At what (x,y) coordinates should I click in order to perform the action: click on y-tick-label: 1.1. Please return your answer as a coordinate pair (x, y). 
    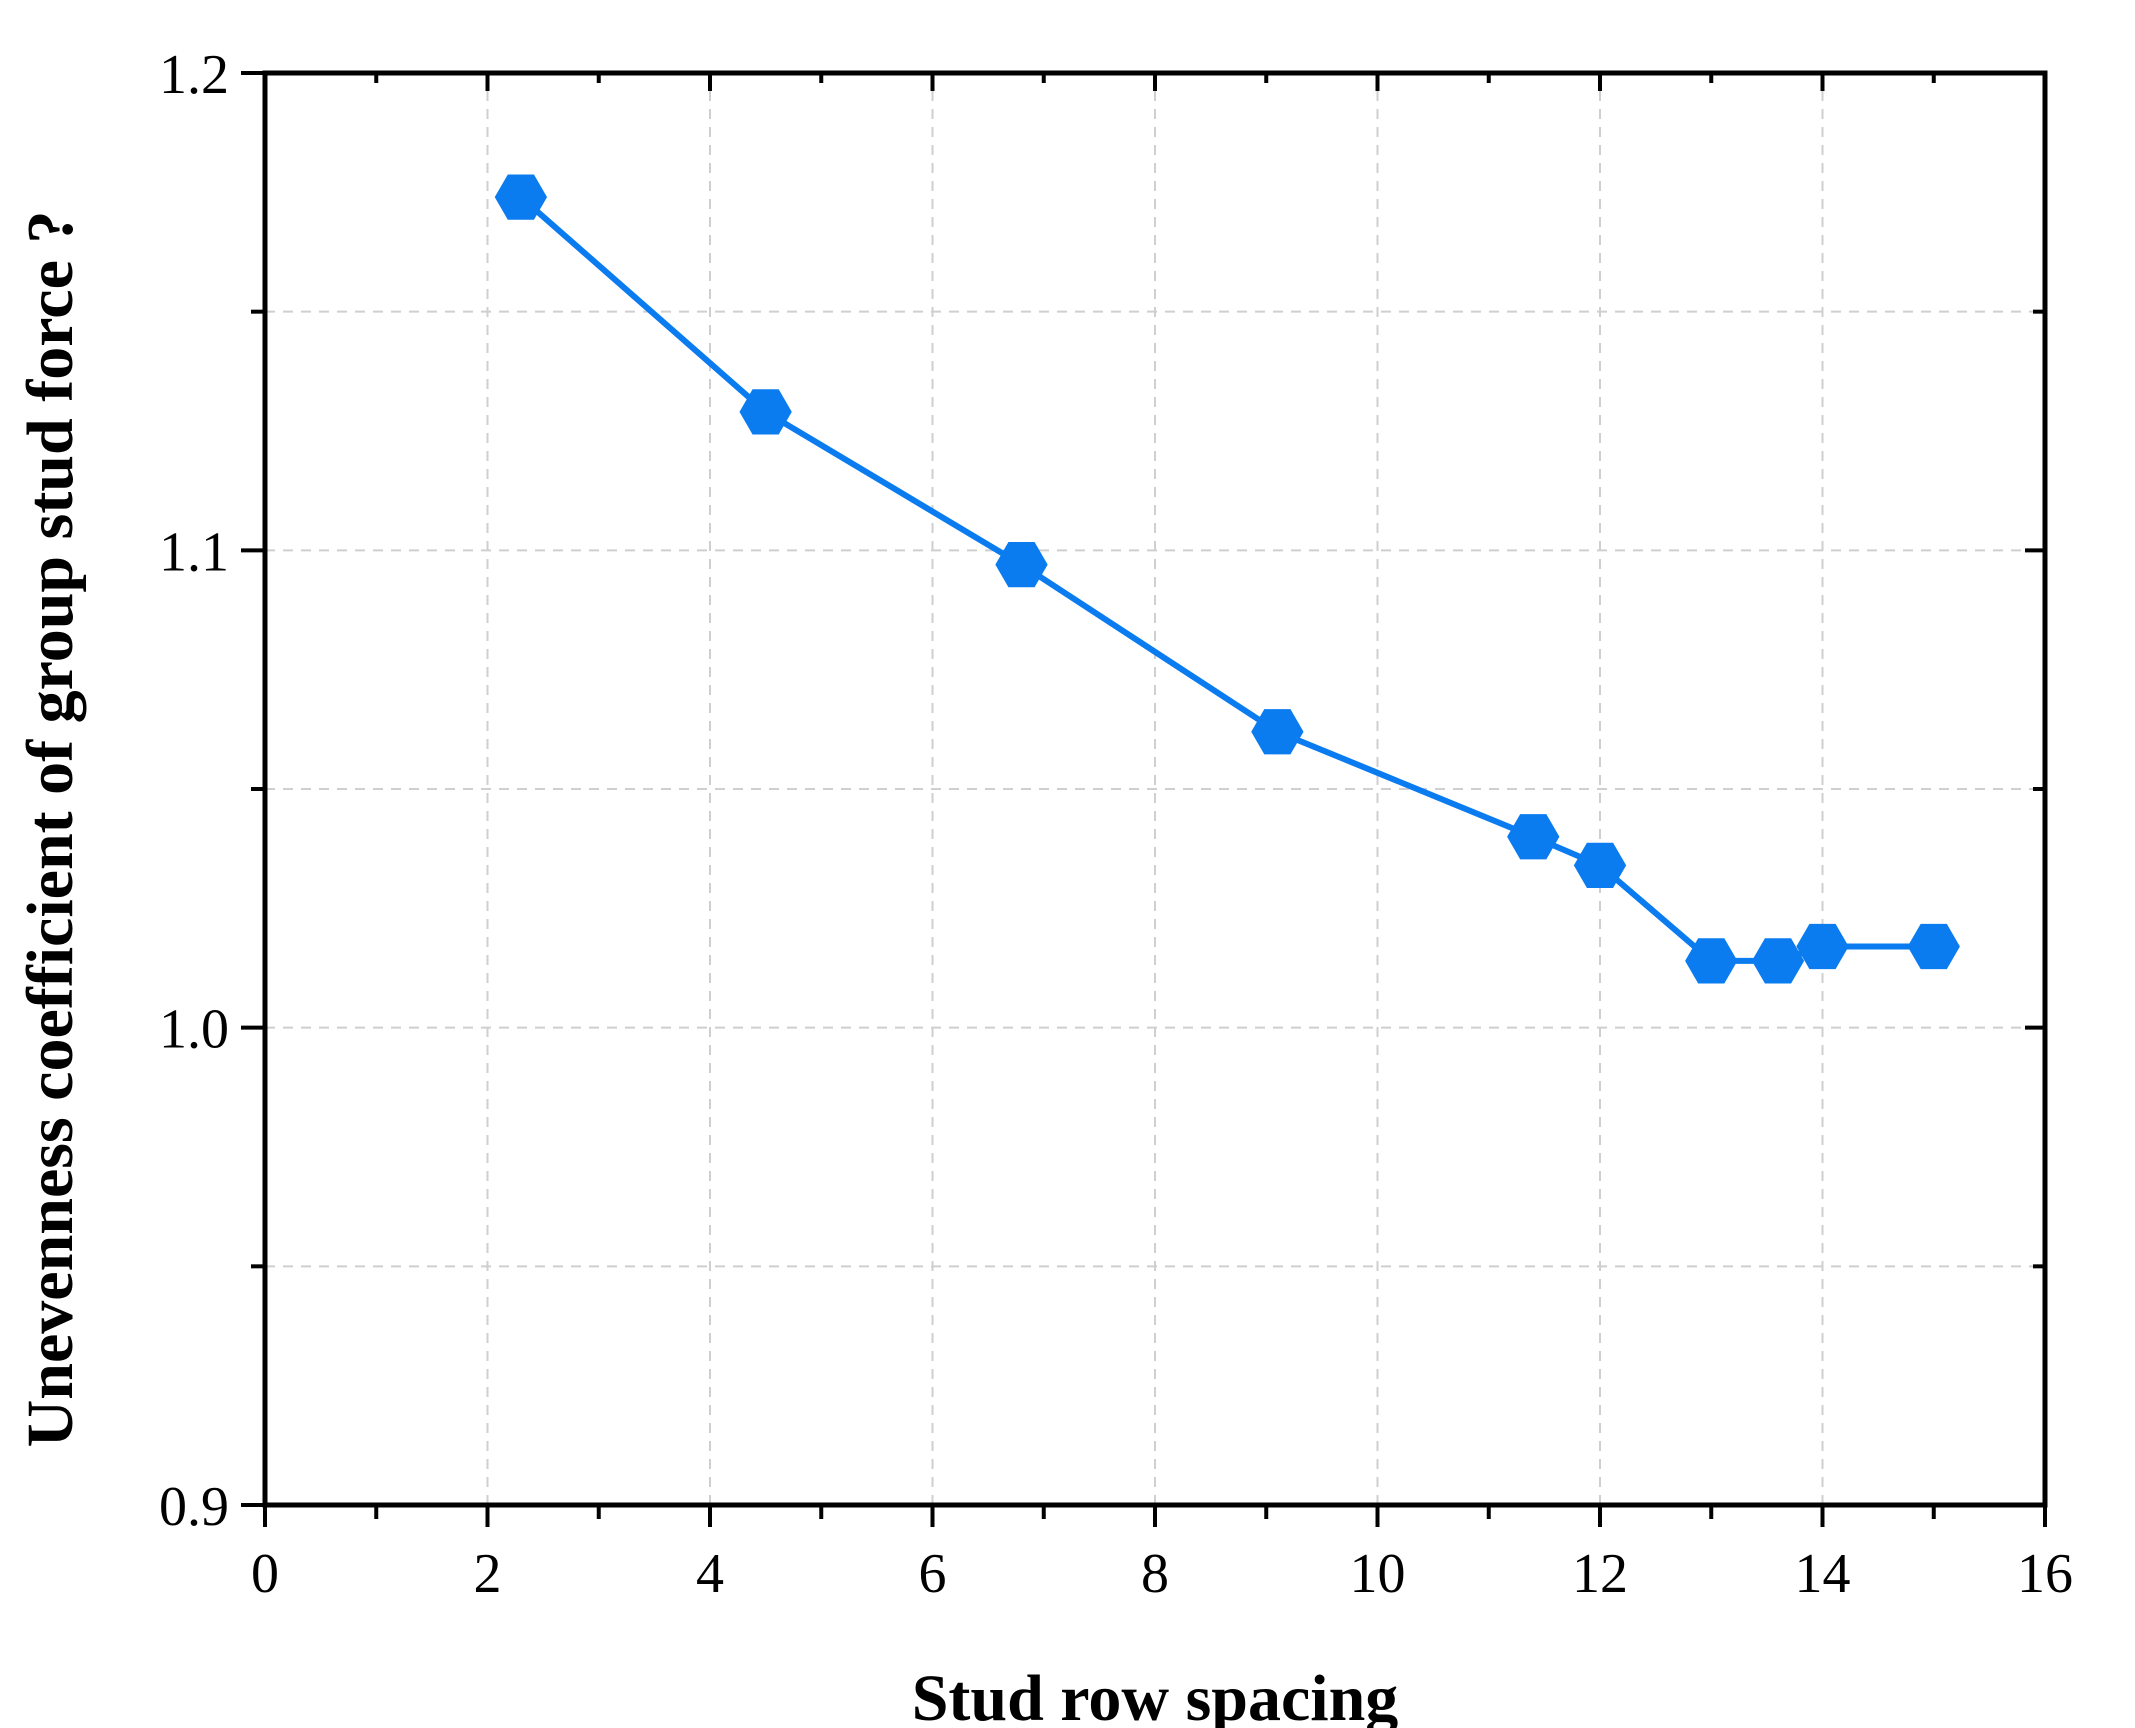
    Looking at the image, I should click on (194, 552).